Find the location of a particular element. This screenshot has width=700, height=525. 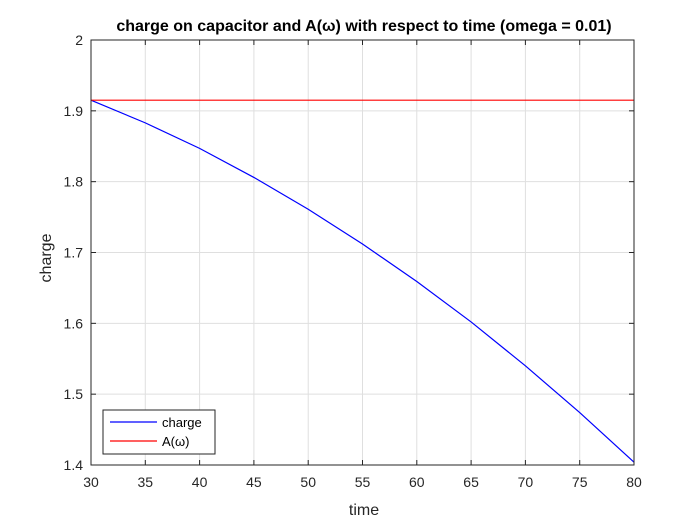

x-tick-label: 50 is located at coordinates (308, 482).